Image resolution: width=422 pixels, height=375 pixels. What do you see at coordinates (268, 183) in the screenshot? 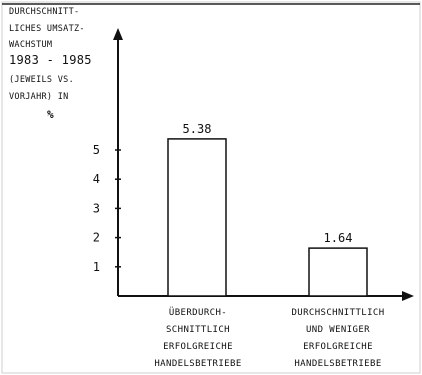
I see `data-labels: 5.38 1.64` at bounding box center [268, 183].